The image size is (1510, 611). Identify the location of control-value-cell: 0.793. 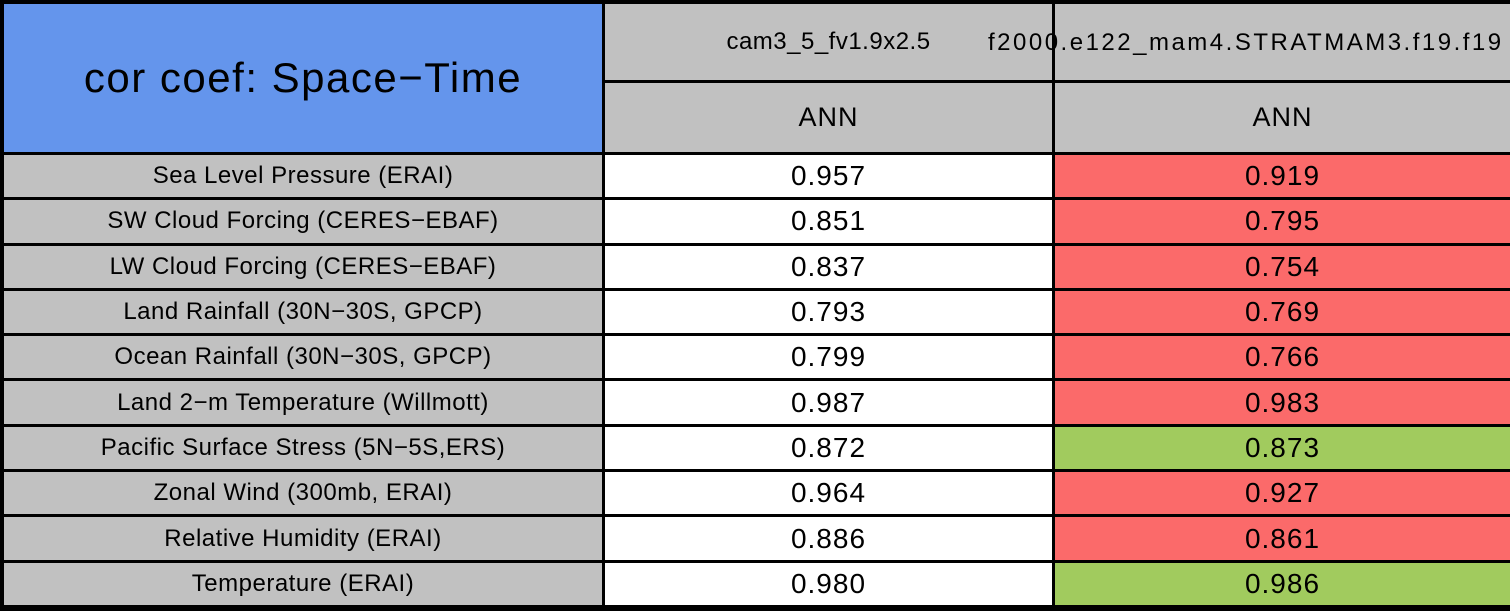
(828, 312).